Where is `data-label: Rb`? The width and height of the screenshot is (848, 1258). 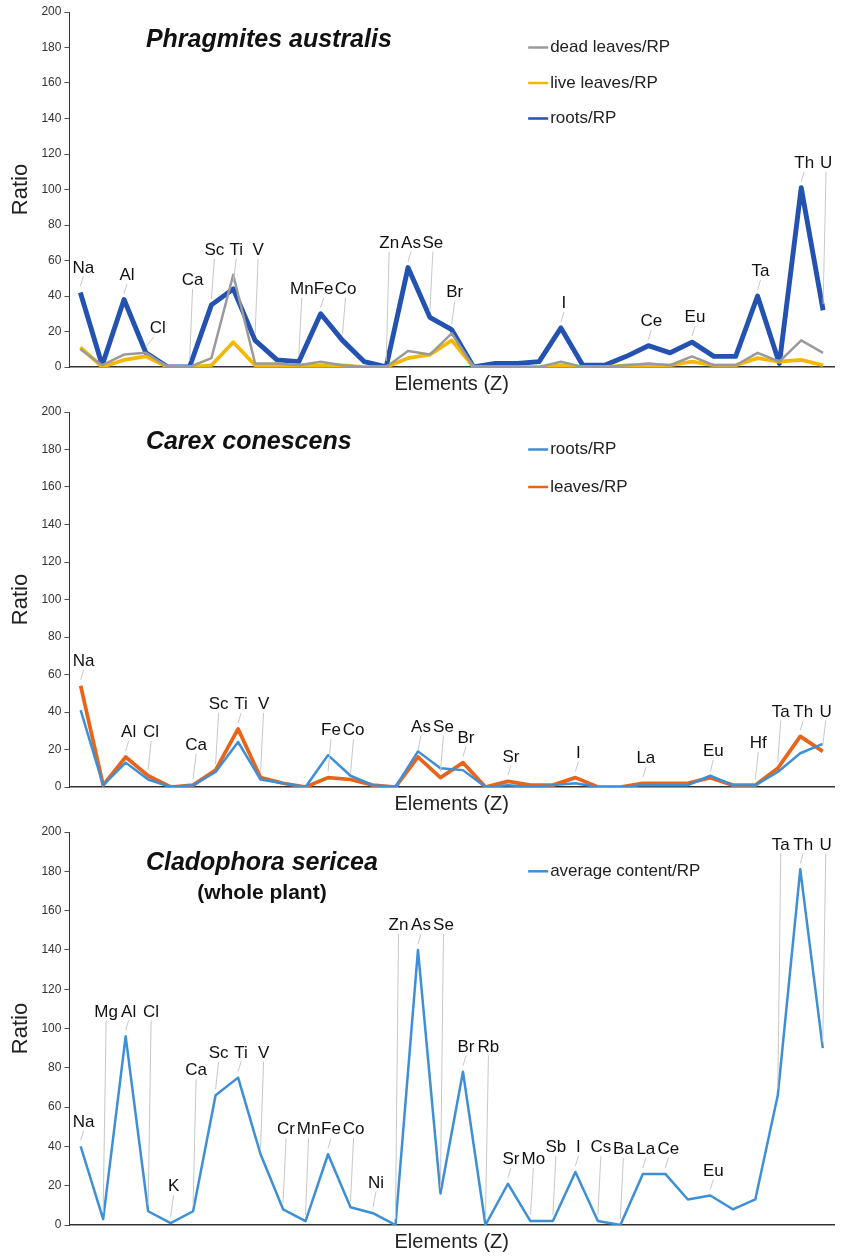 data-label: Rb is located at coordinates (488, 1046).